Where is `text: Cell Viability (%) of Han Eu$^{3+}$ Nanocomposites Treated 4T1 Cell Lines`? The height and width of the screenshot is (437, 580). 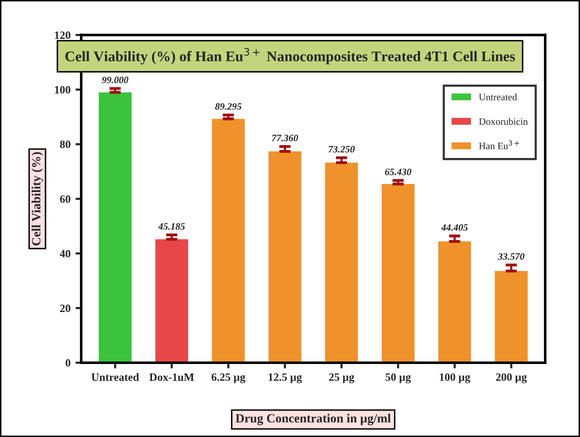
text: Cell Viability (%) of Han Eu$^{3+}$ Nanocomposites Treated 4T1 Cell Lines is located at coordinates (290, 56).